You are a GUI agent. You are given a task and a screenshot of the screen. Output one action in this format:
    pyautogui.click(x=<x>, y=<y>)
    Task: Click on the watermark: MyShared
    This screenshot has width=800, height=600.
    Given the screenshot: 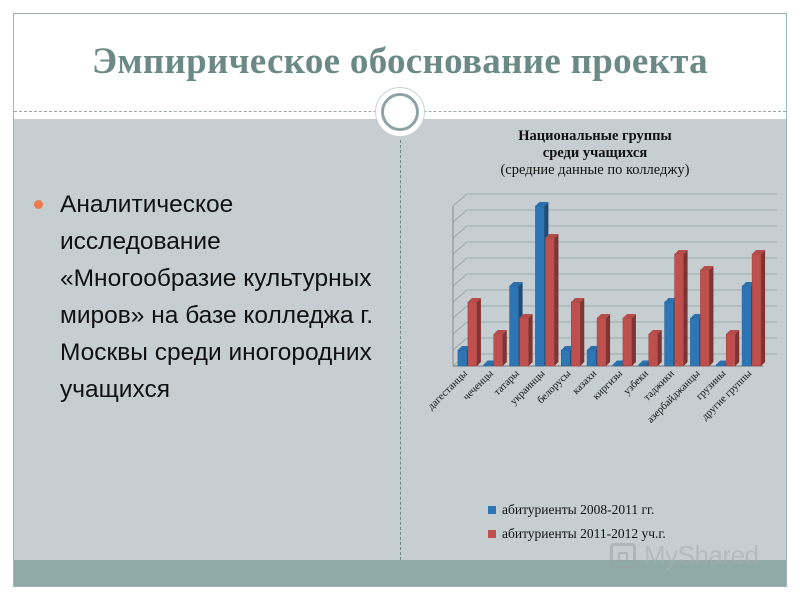 What is the action you would take?
    pyautogui.click(x=684, y=555)
    